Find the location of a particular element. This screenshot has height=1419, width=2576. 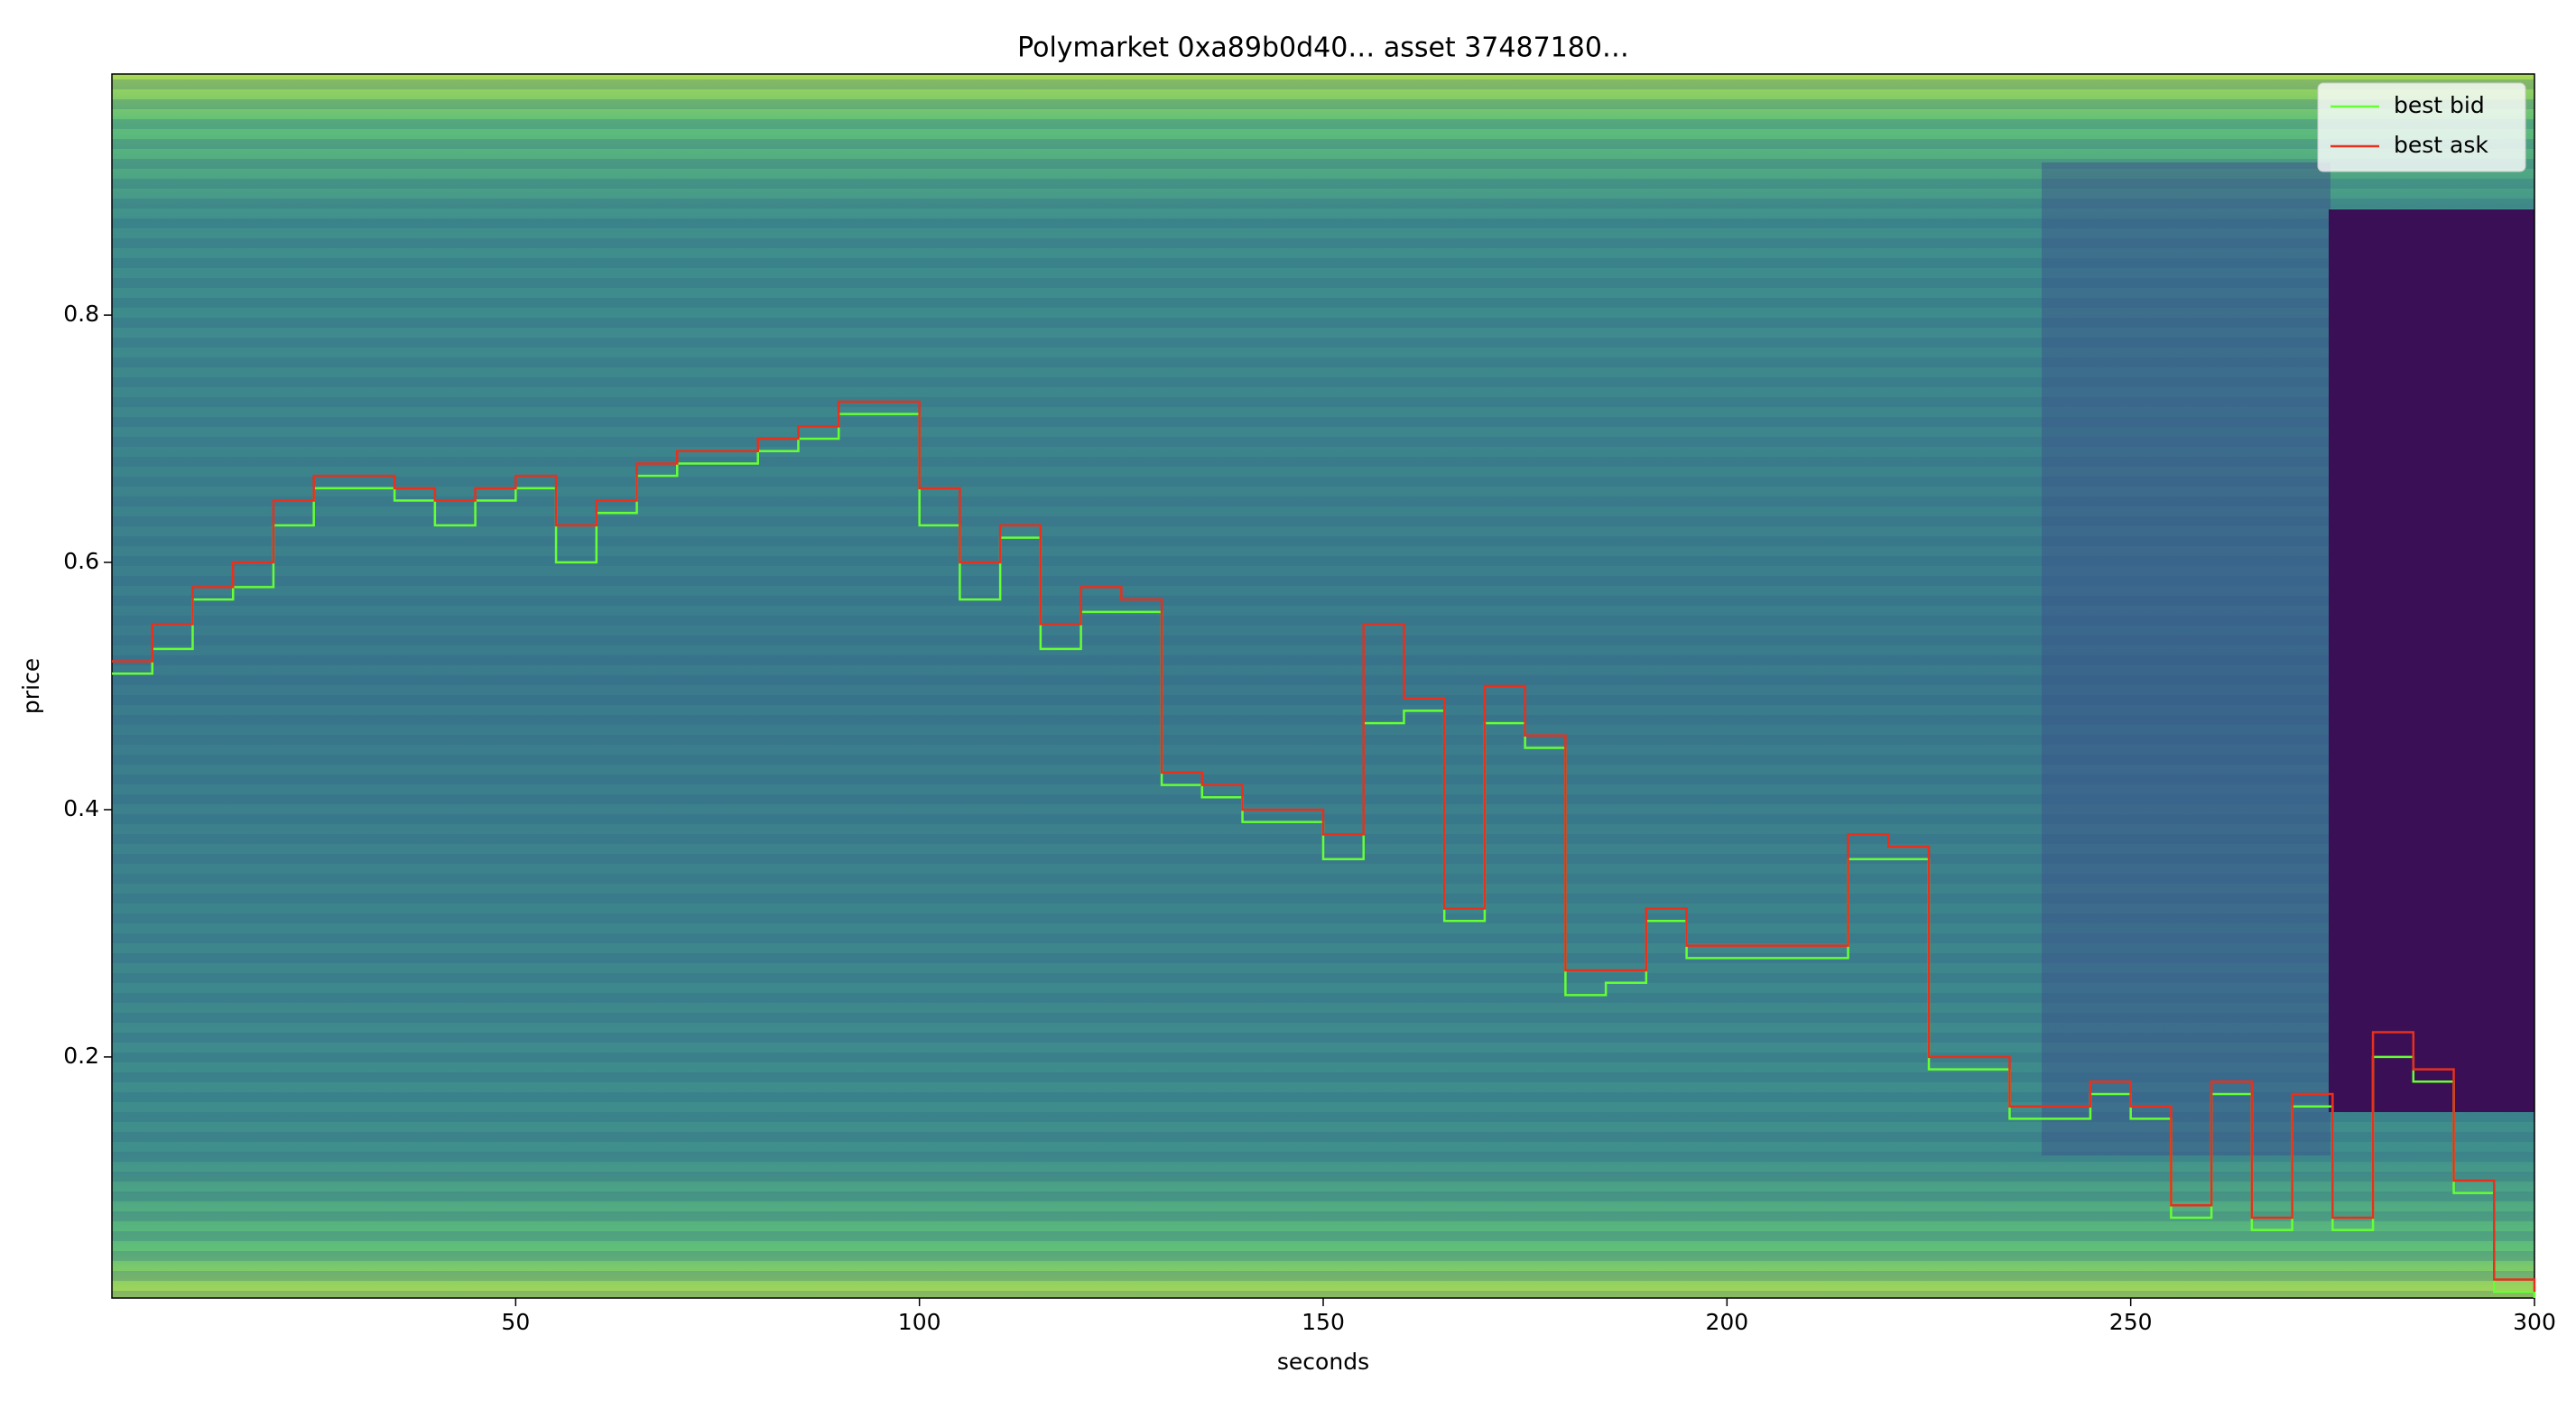

x-tick-label: 300 is located at coordinates (2534, 1322).